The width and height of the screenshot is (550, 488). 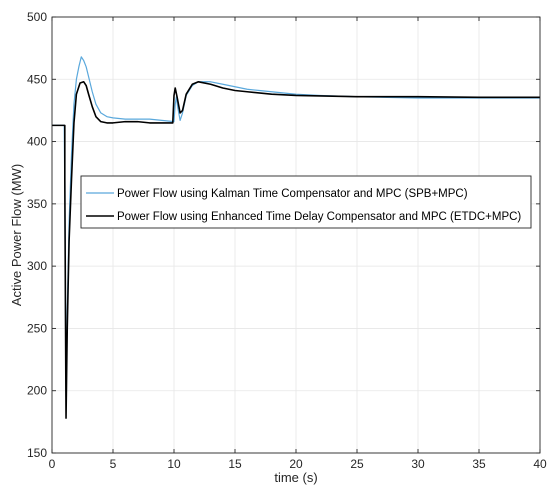 What do you see at coordinates (540, 464) in the screenshot?
I see `x-tick-label: 40` at bounding box center [540, 464].